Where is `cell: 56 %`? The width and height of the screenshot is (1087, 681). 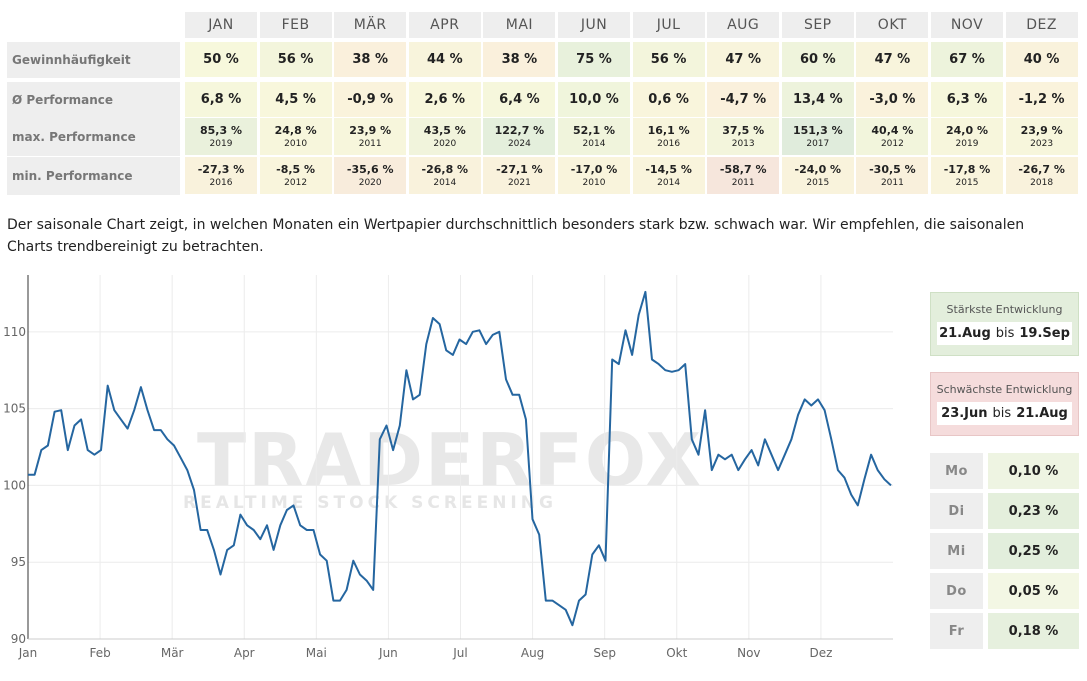 cell: 56 % is located at coordinates (295, 59).